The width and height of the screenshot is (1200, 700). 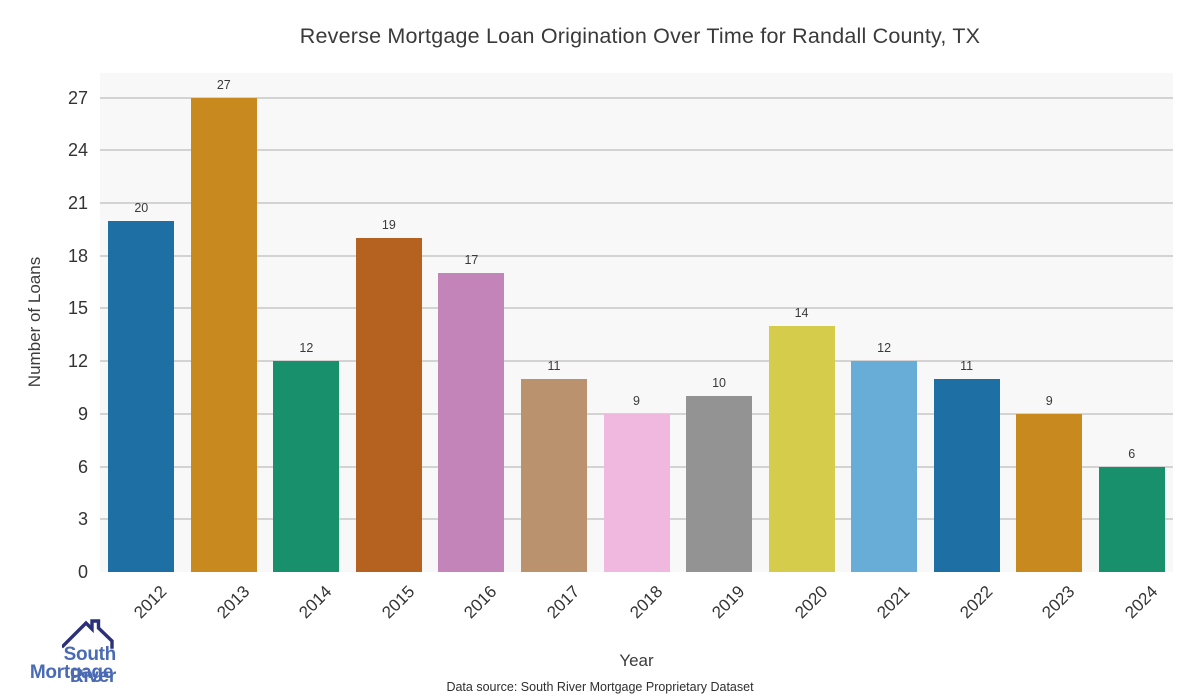 I want to click on logo-text-line2: Mortgage, so click(x=71, y=672).